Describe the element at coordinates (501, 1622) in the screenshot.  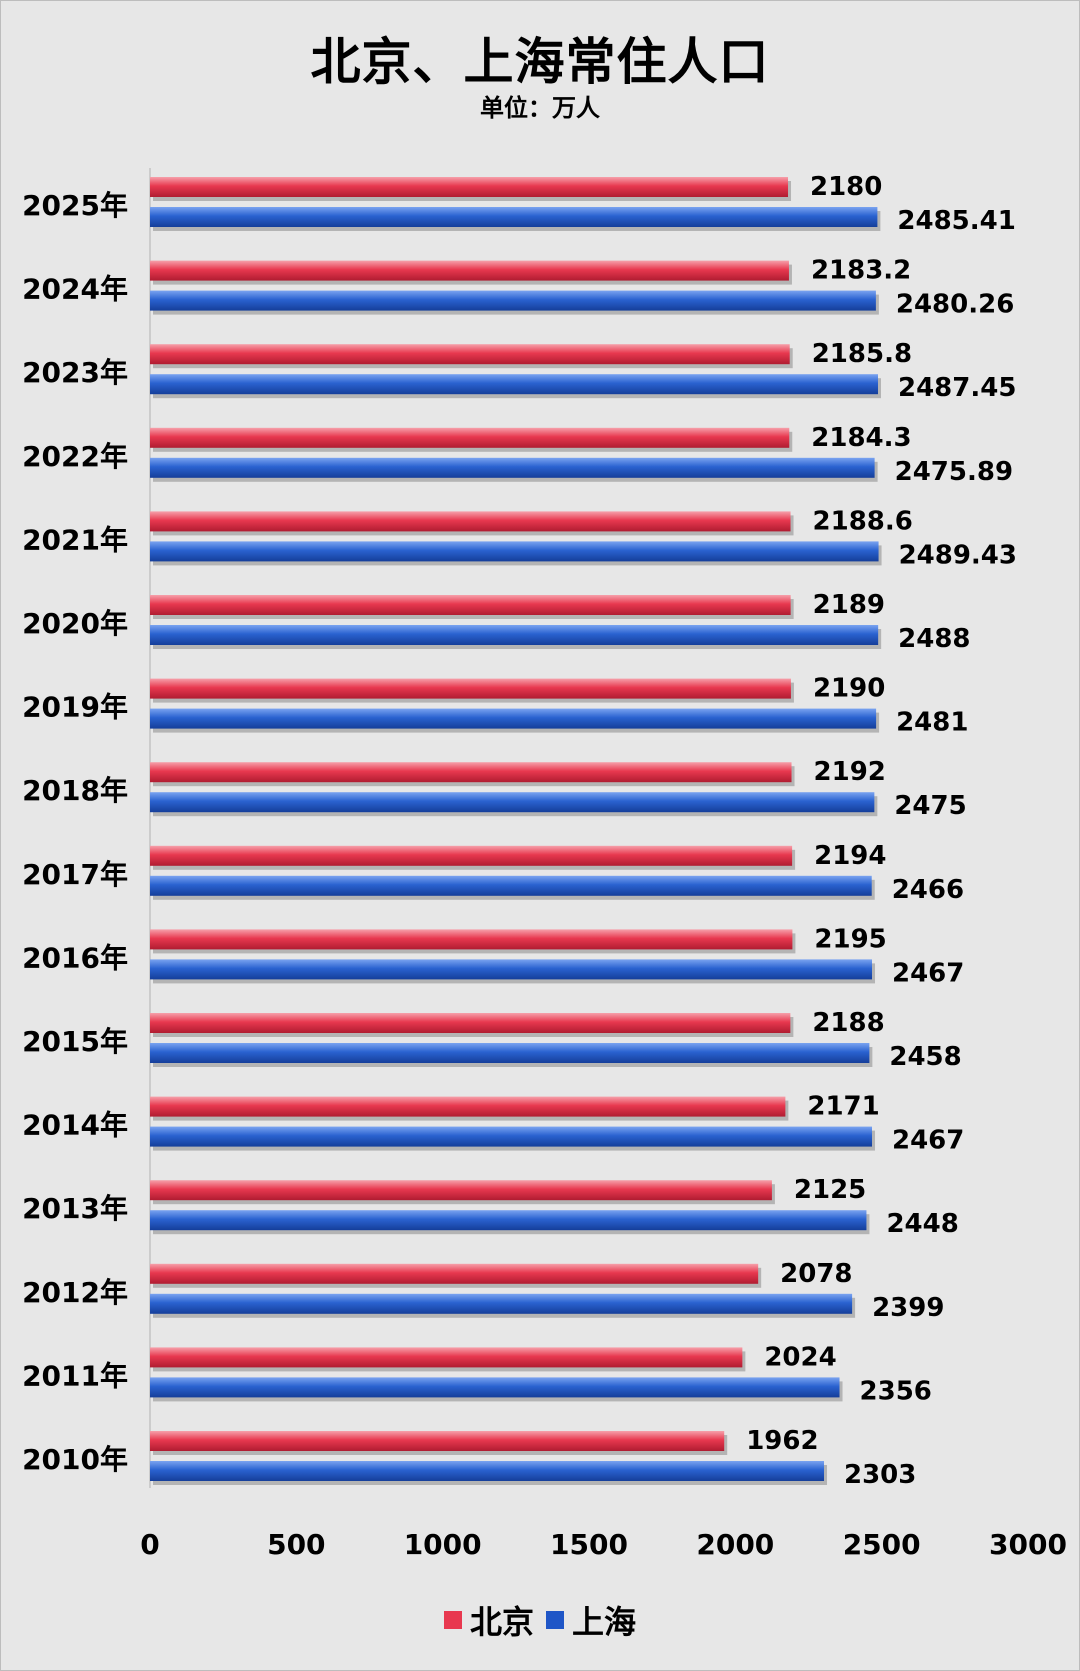
I see `legend-label-beijing: 北京` at that location.